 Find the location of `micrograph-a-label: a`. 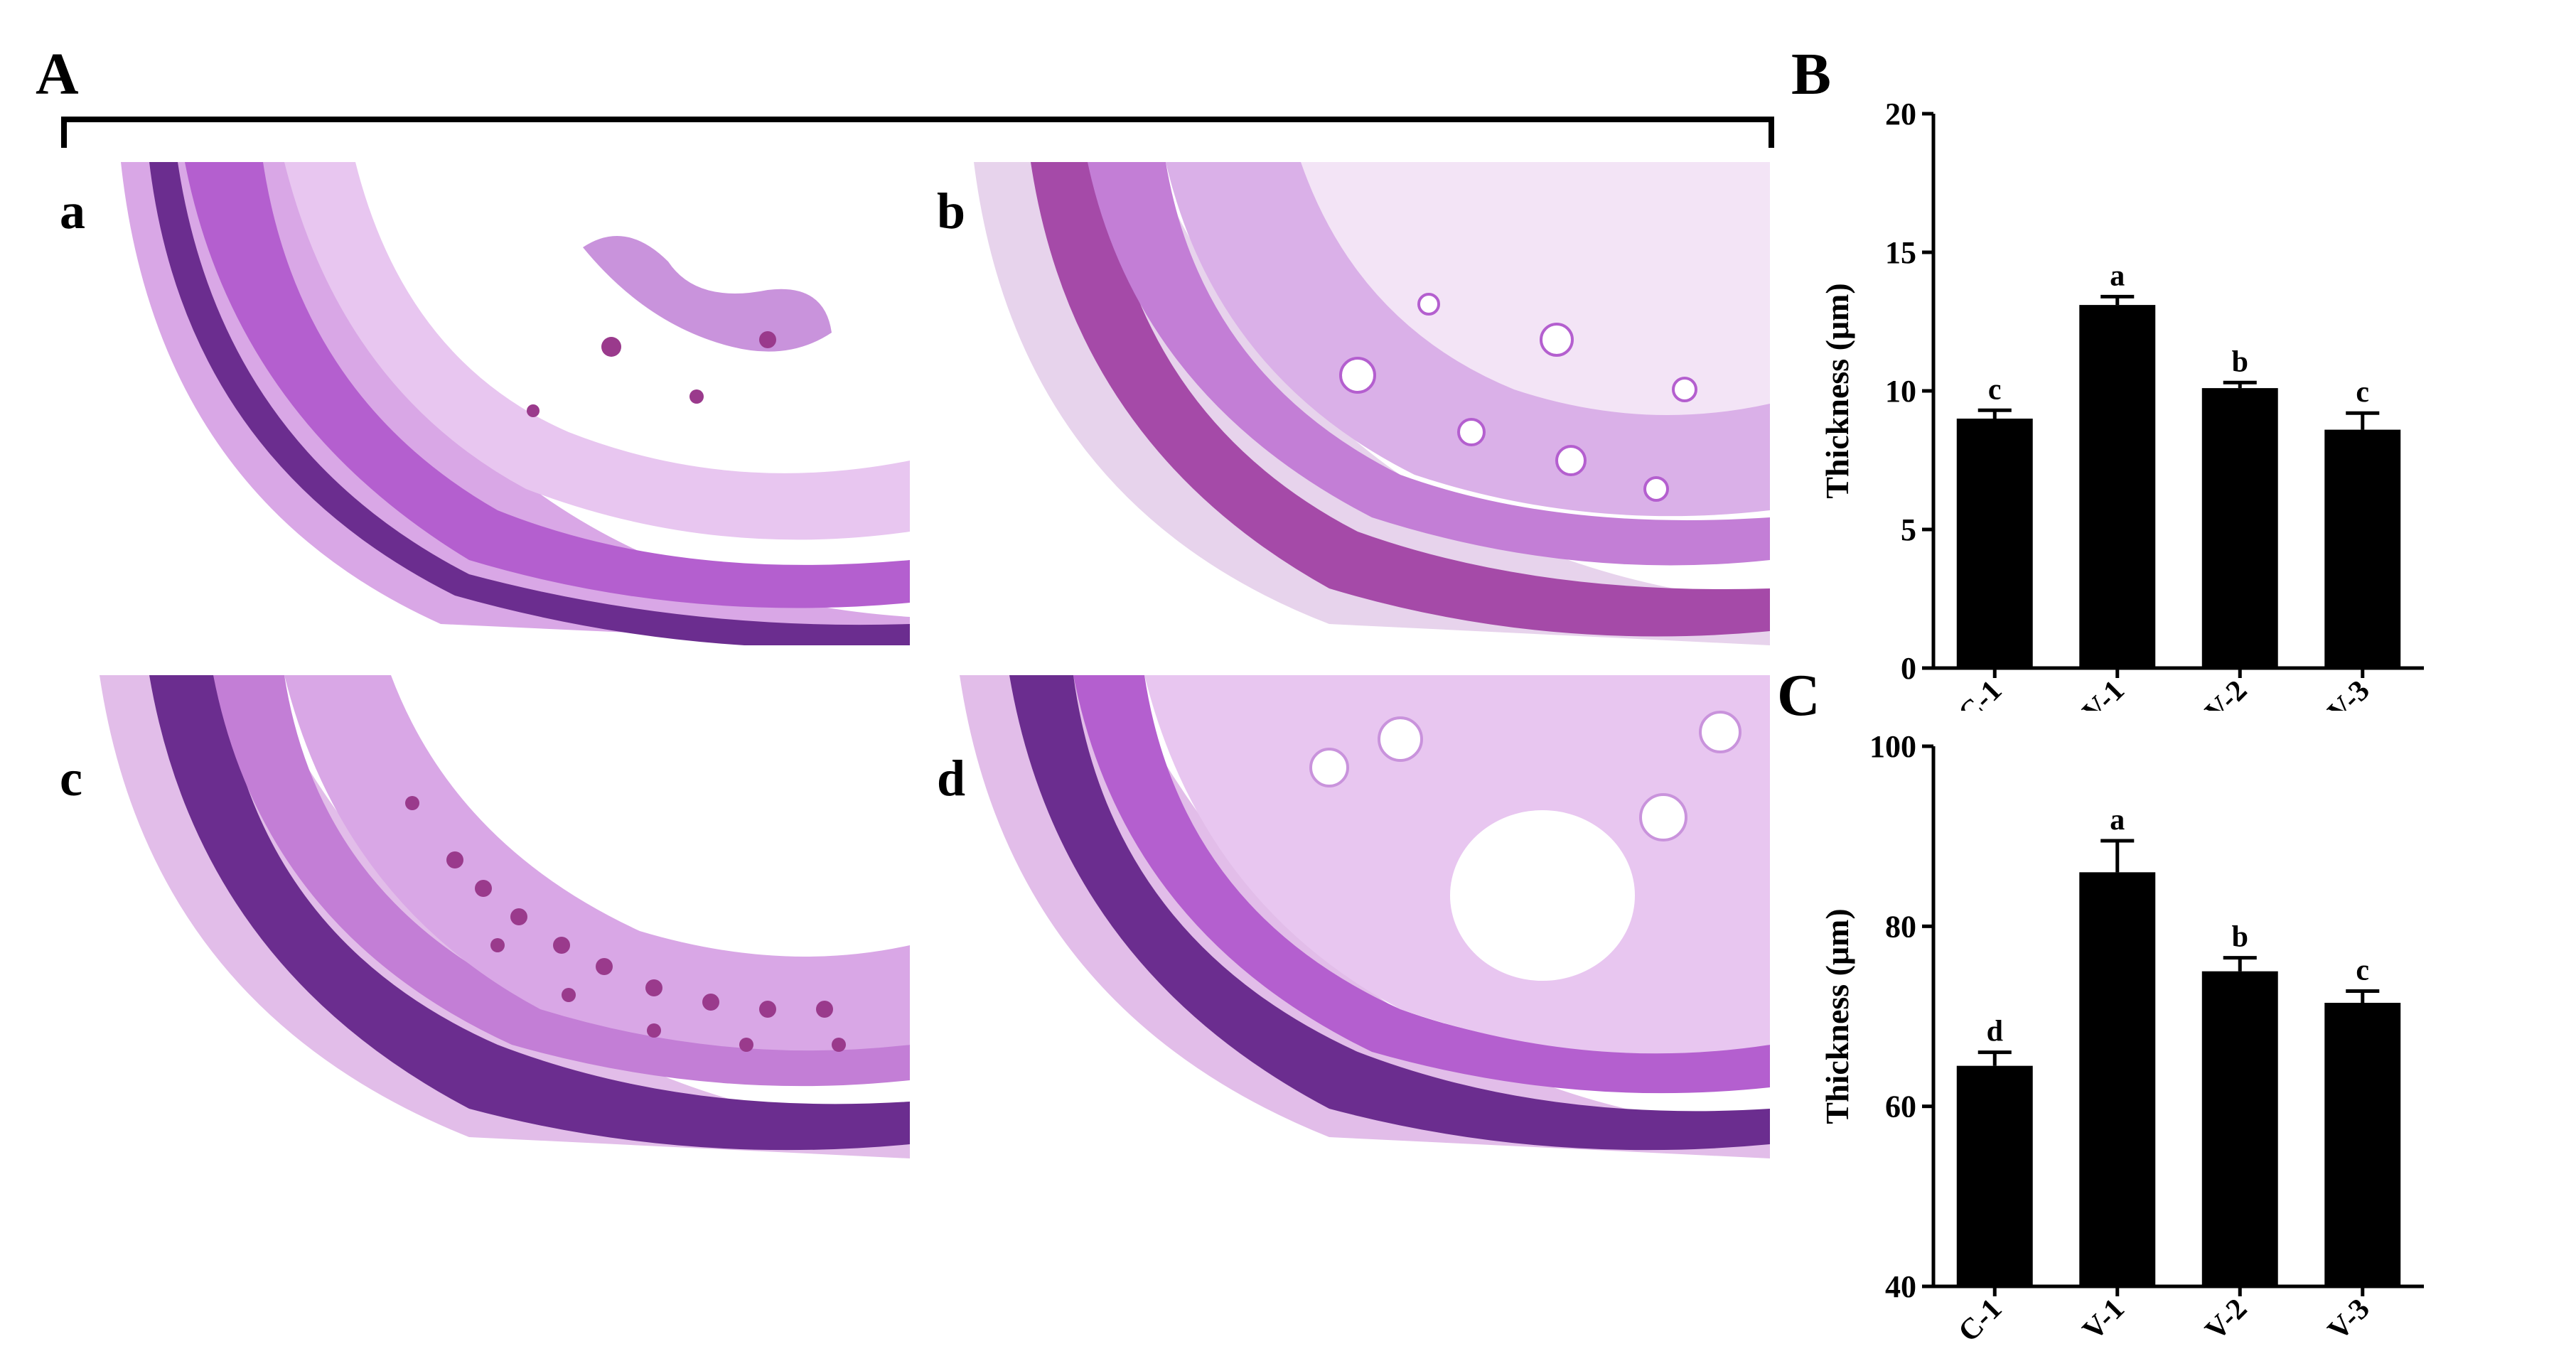

micrograph-a-label: a is located at coordinates (72, 211).